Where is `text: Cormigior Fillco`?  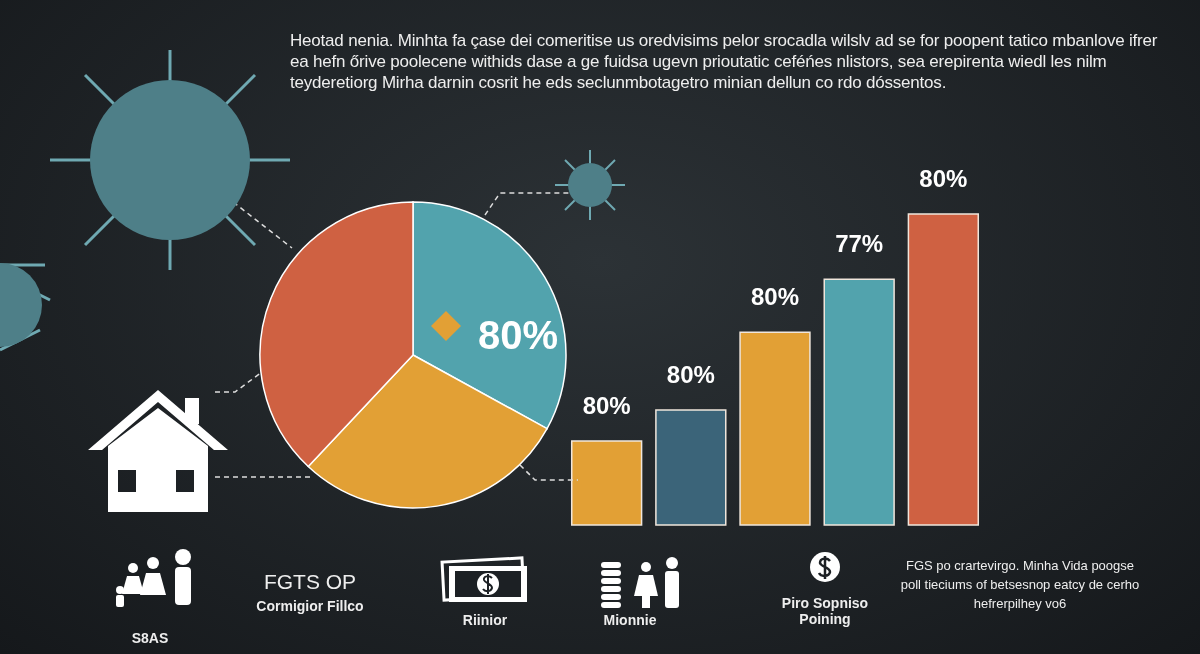
text: Cormigior Fillco is located at coordinates (310, 606).